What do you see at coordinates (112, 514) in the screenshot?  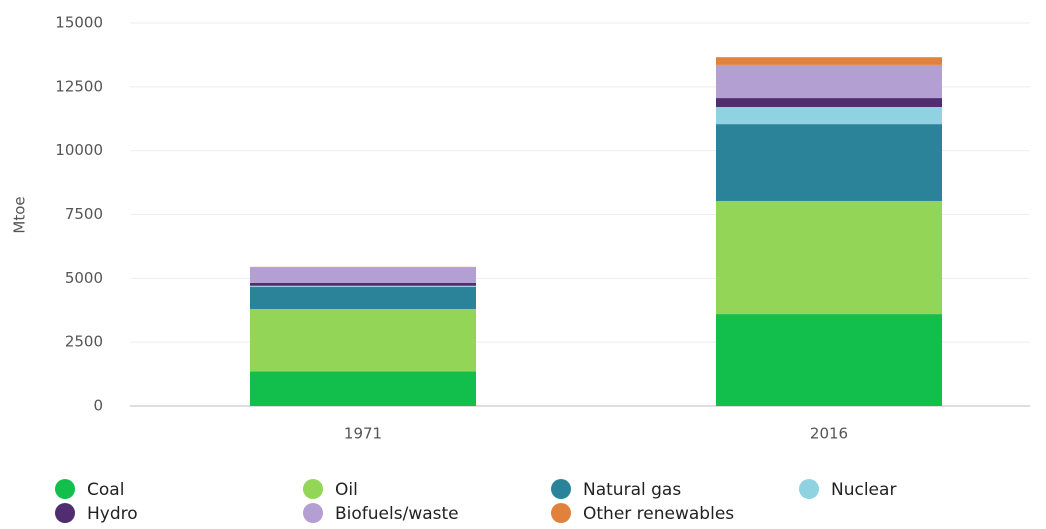 I see `legend-label: Hydro` at bounding box center [112, 514].